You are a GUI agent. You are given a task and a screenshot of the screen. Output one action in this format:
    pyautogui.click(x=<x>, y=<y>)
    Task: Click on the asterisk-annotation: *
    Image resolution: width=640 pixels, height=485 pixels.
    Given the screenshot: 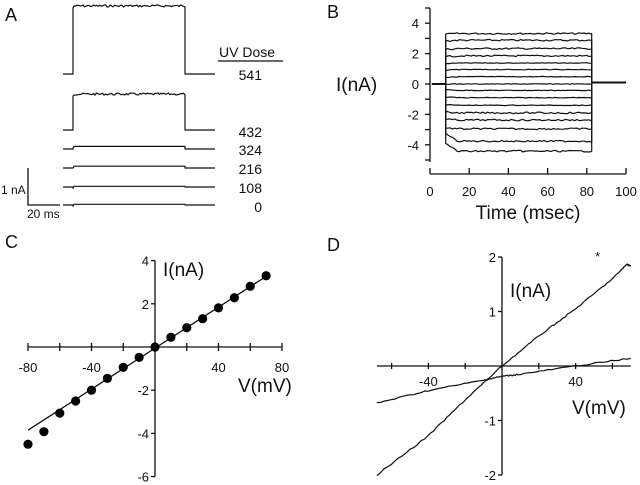 What is the action you would take?
    pyautogui.click(x=597, y=256)
    